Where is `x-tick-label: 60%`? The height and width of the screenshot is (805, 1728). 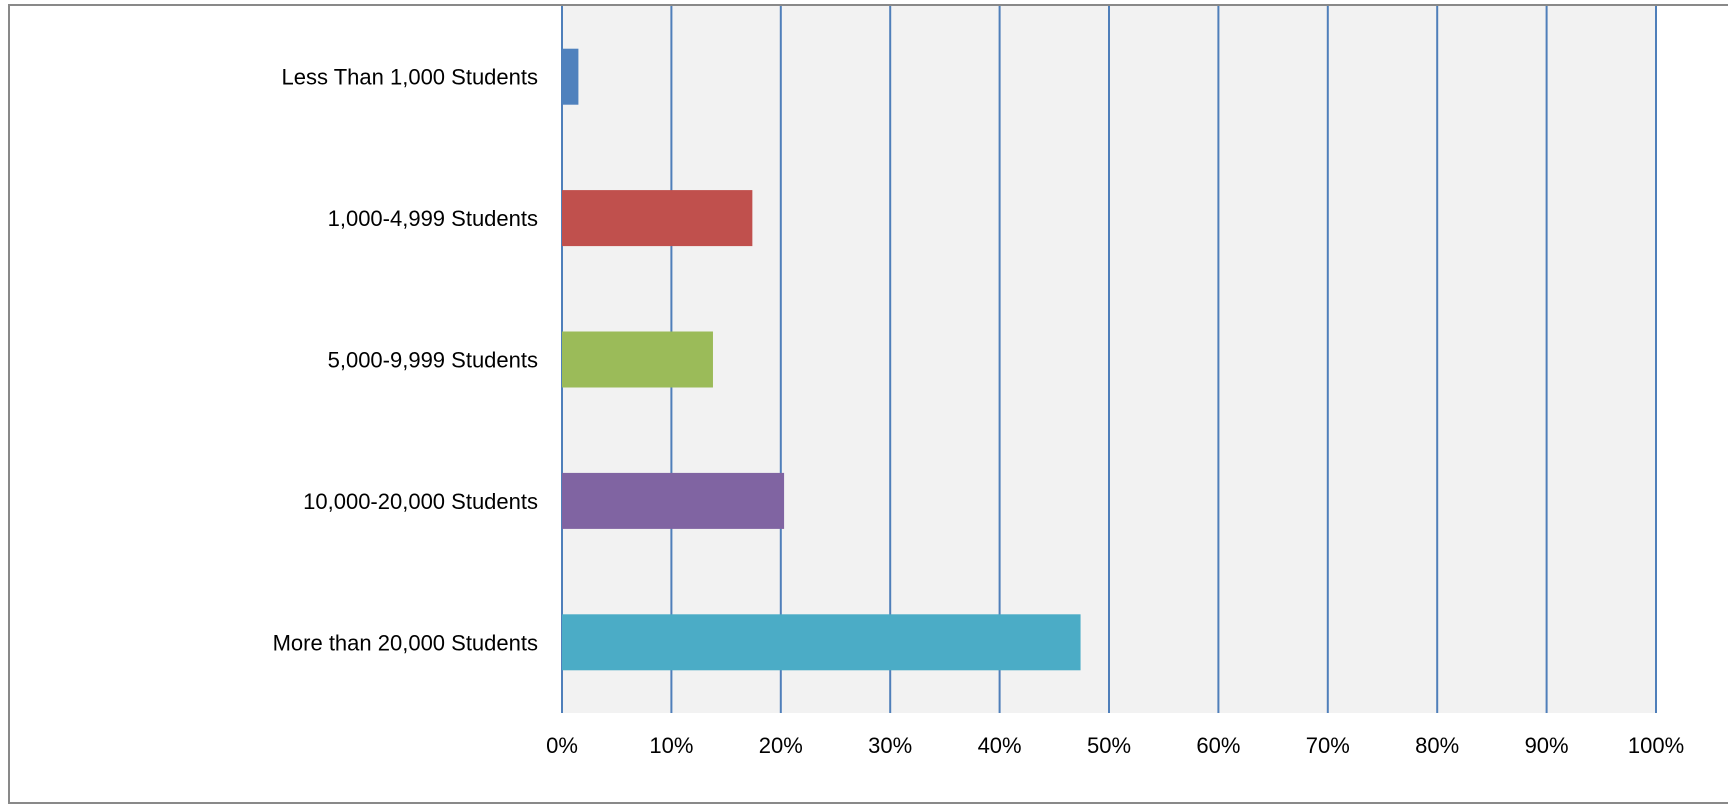
x-tick-label: 60% is located at coordinates (1218, 745).